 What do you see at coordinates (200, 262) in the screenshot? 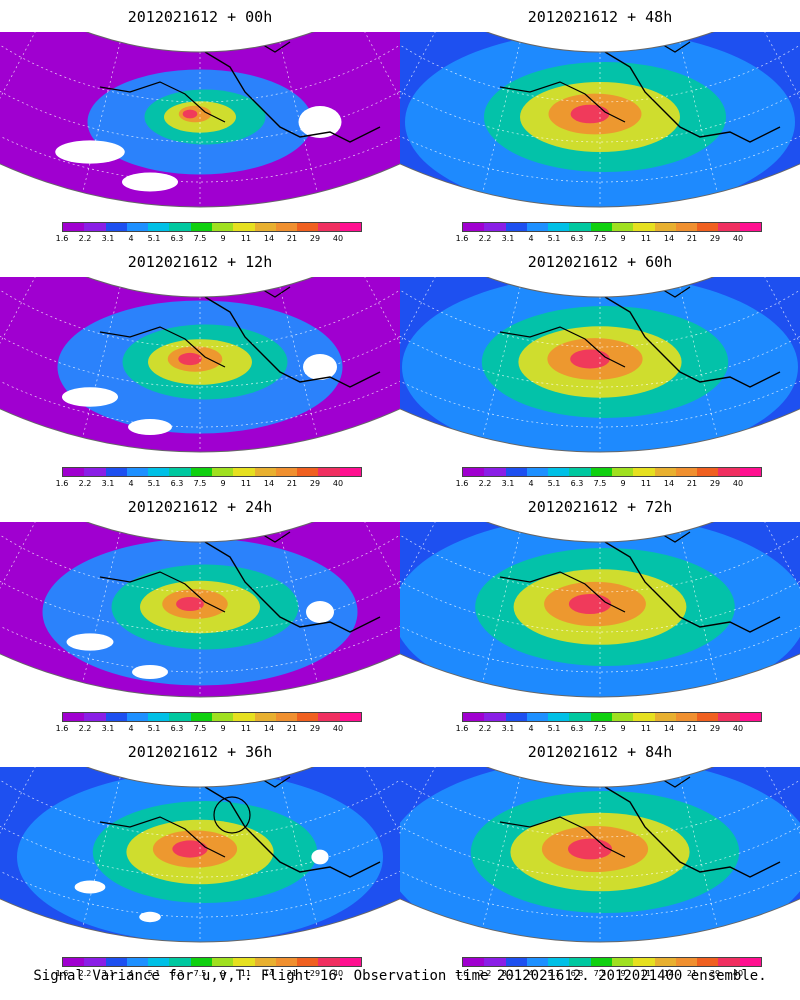
I see `panel-title: 2012021612 + 12h` at bounding box center [200, 262].